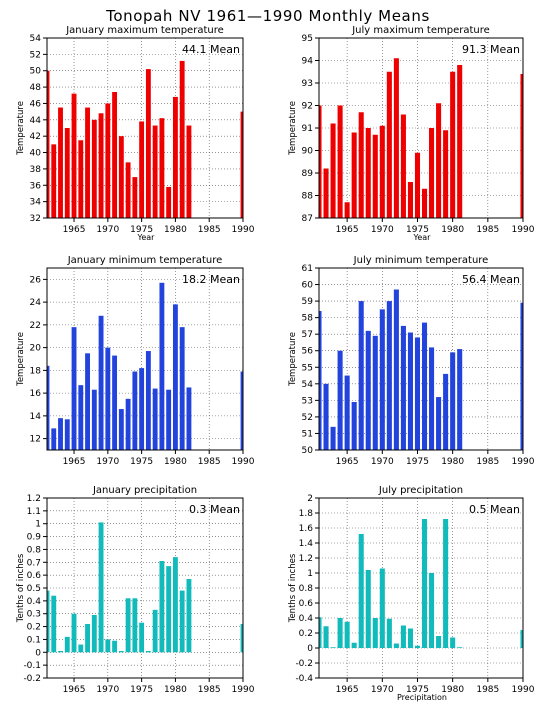 The width and height of the screenshot is (543, 711). I want to click on y-tick-label: -0.2, so click(32, 679).